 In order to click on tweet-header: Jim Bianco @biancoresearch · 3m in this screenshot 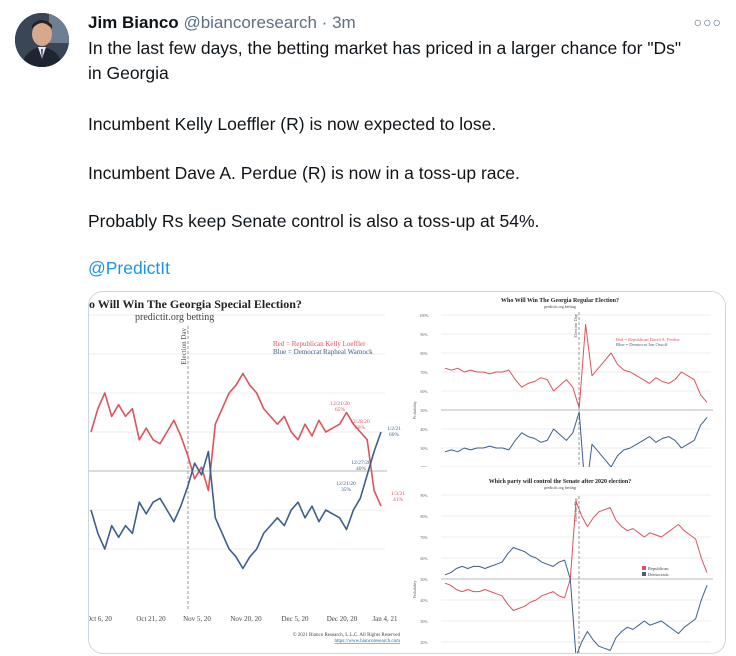, I will do `click(222, 23)`.